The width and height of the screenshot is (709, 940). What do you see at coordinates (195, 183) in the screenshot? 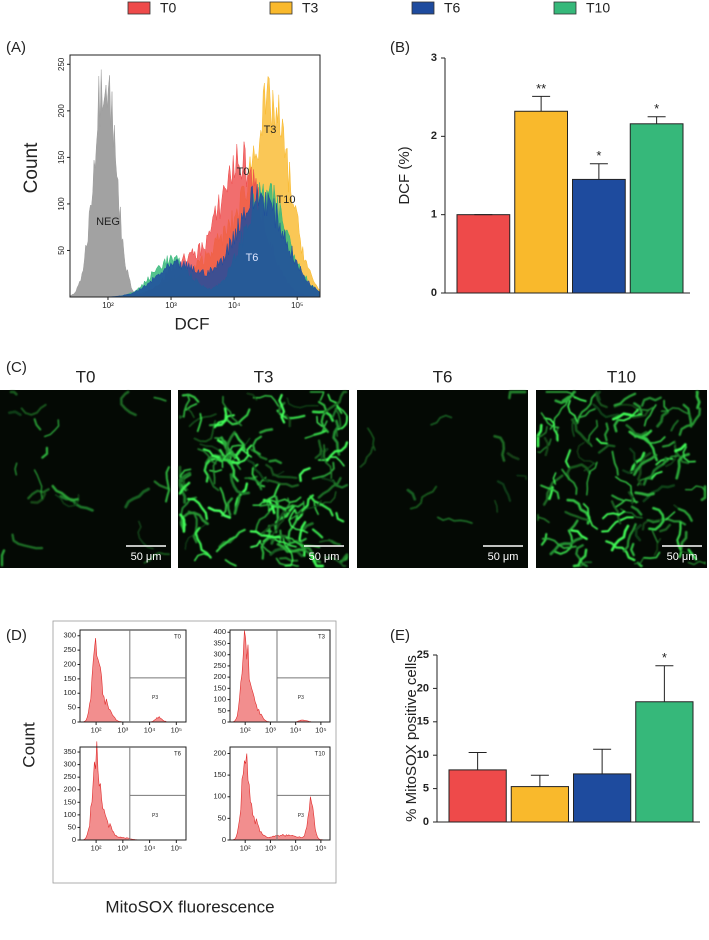
I see `curves` at bounding box center [195, 183].